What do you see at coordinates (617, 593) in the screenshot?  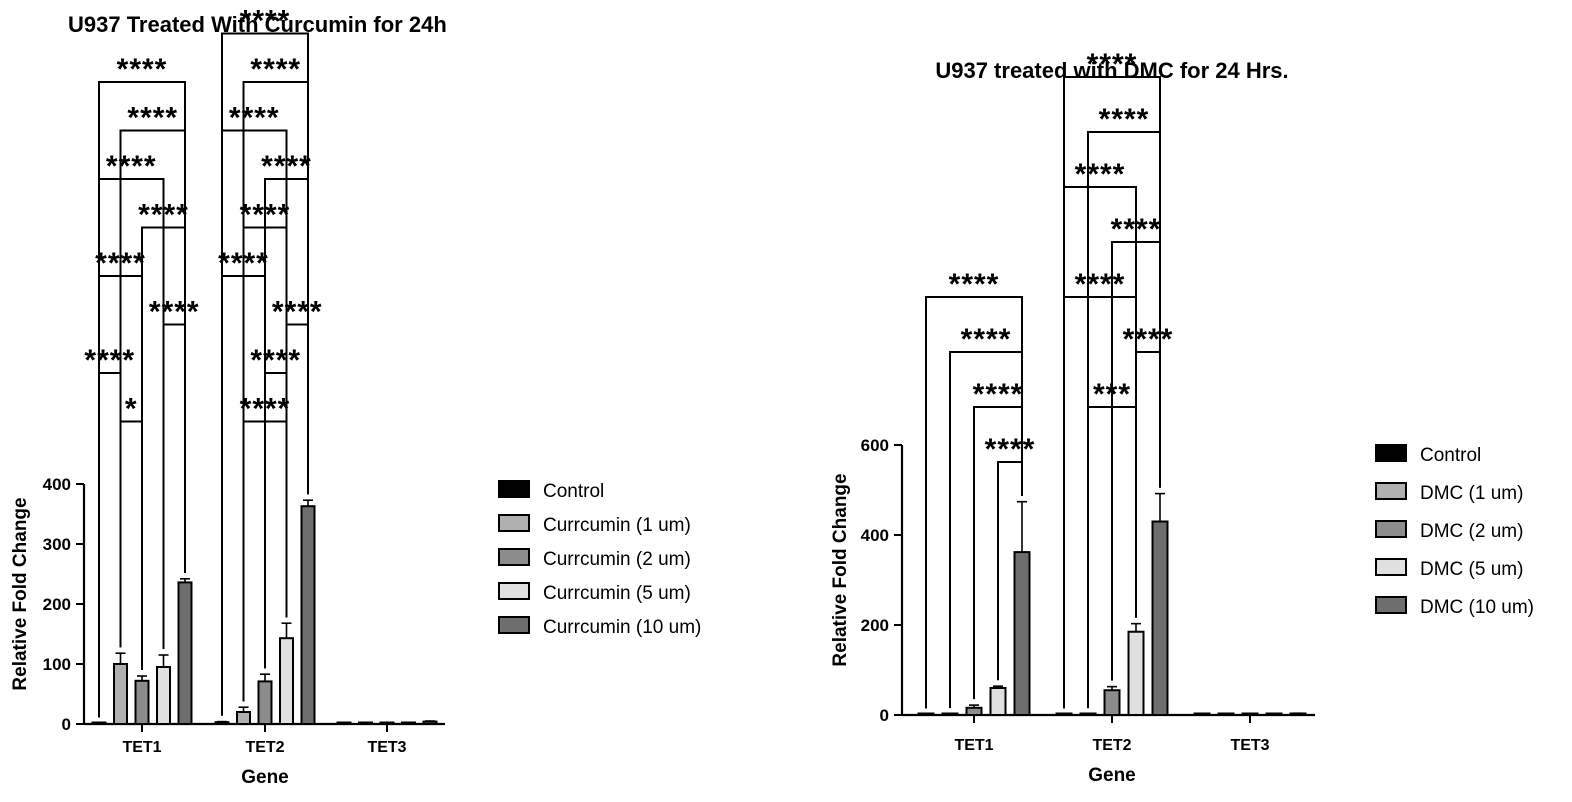 I see `legend-entry: Currcumin (5 um)` at bounding box center [617, 593].